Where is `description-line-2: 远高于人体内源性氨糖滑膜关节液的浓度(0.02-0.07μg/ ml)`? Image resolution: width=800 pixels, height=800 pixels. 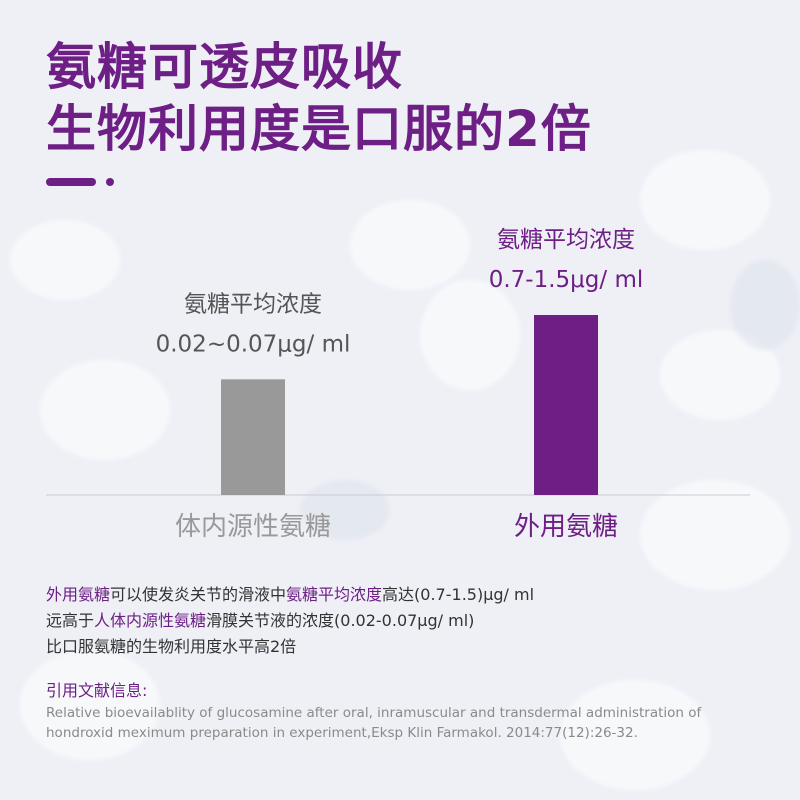
description-line-2: 远高于人体内源性氨糖滑膜关节液的浓度(0.02-0.07μg/ ml) is located at coordinates (290, 621).